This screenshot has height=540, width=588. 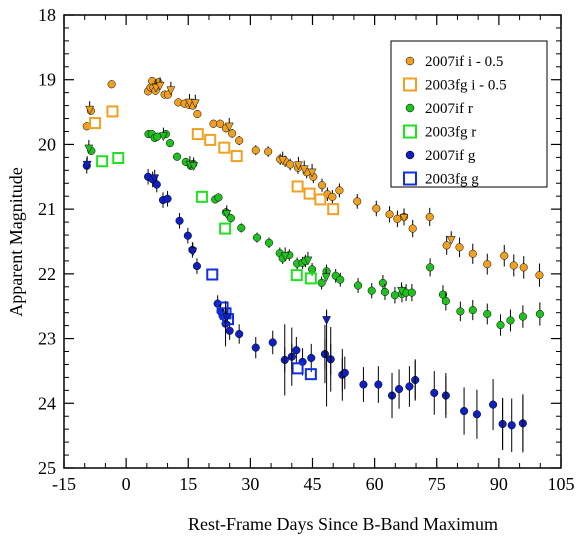 What do you see at coordinates (450, 156) in the screenshot?
I see `legend-label: 2007if g` at bounding box center [450, 156].